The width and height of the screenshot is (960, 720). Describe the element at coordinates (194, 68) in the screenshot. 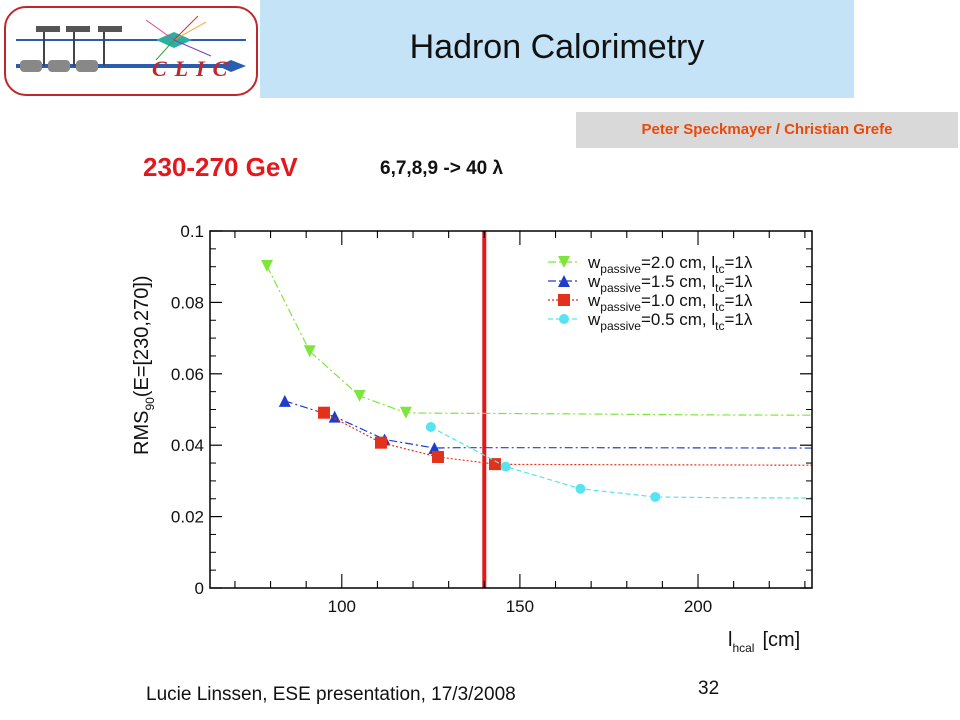

I see `logo-text: CLIC` at that location.